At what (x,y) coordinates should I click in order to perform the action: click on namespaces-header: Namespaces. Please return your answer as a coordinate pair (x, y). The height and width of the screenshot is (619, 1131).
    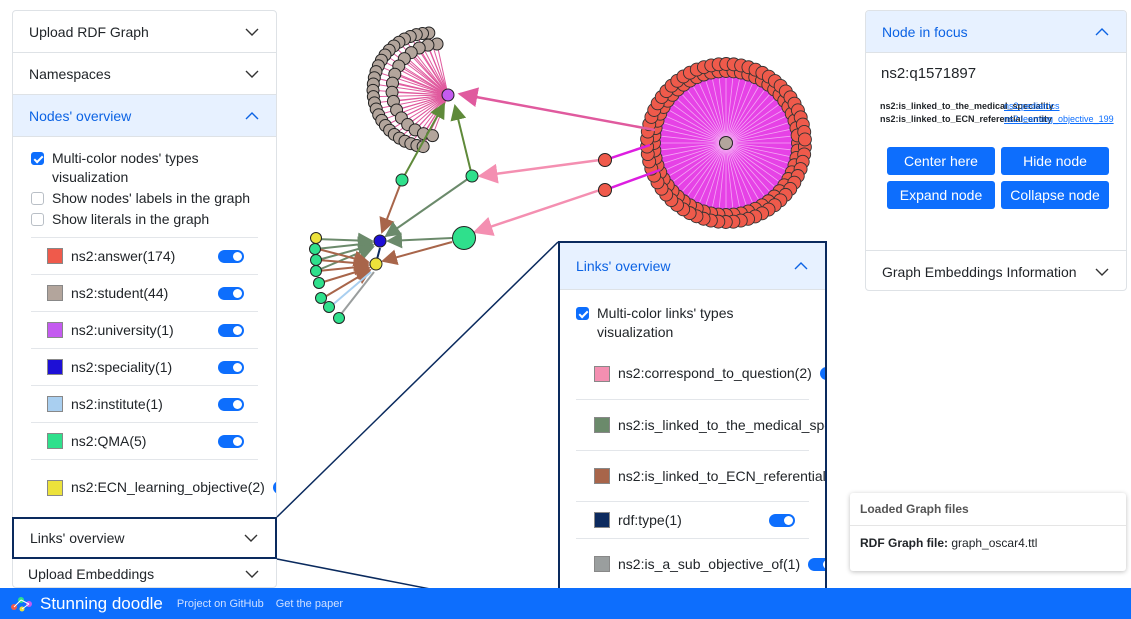
    Looking at the image, I should click on (144, 74).